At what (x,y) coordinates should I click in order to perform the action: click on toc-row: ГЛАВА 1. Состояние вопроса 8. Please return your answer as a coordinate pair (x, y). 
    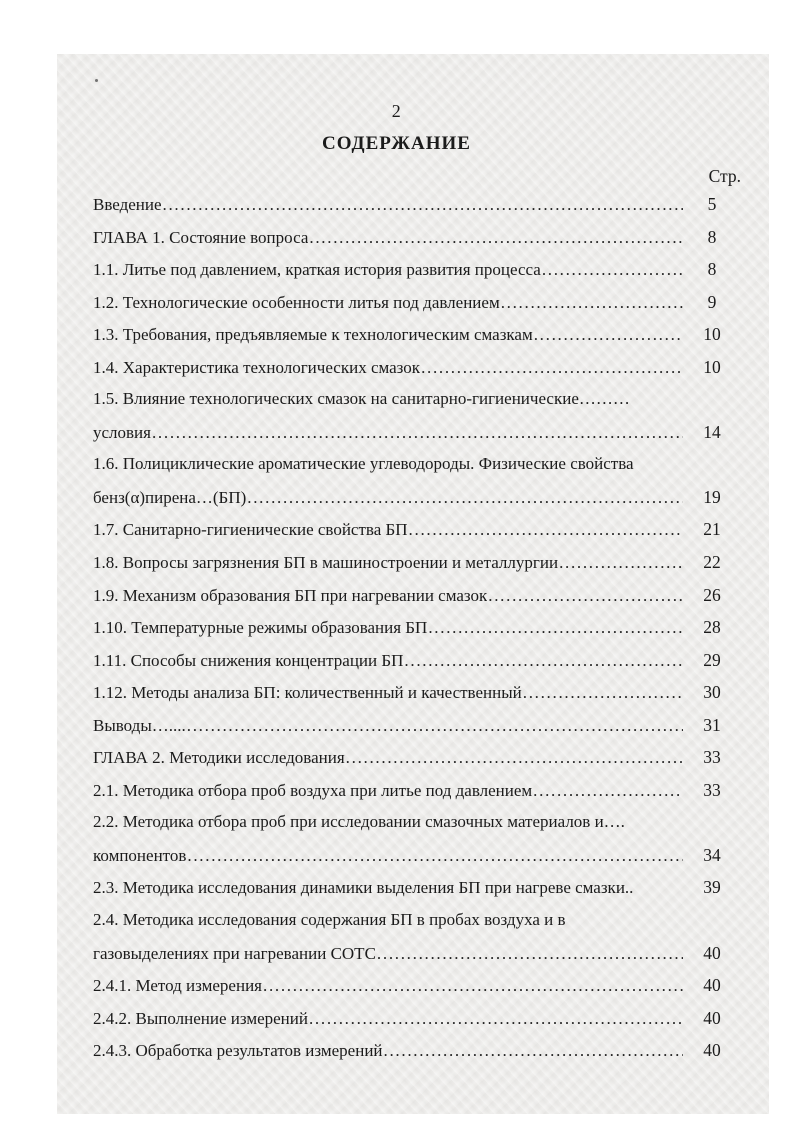
    Looking at the image, I should click on (415, 243).